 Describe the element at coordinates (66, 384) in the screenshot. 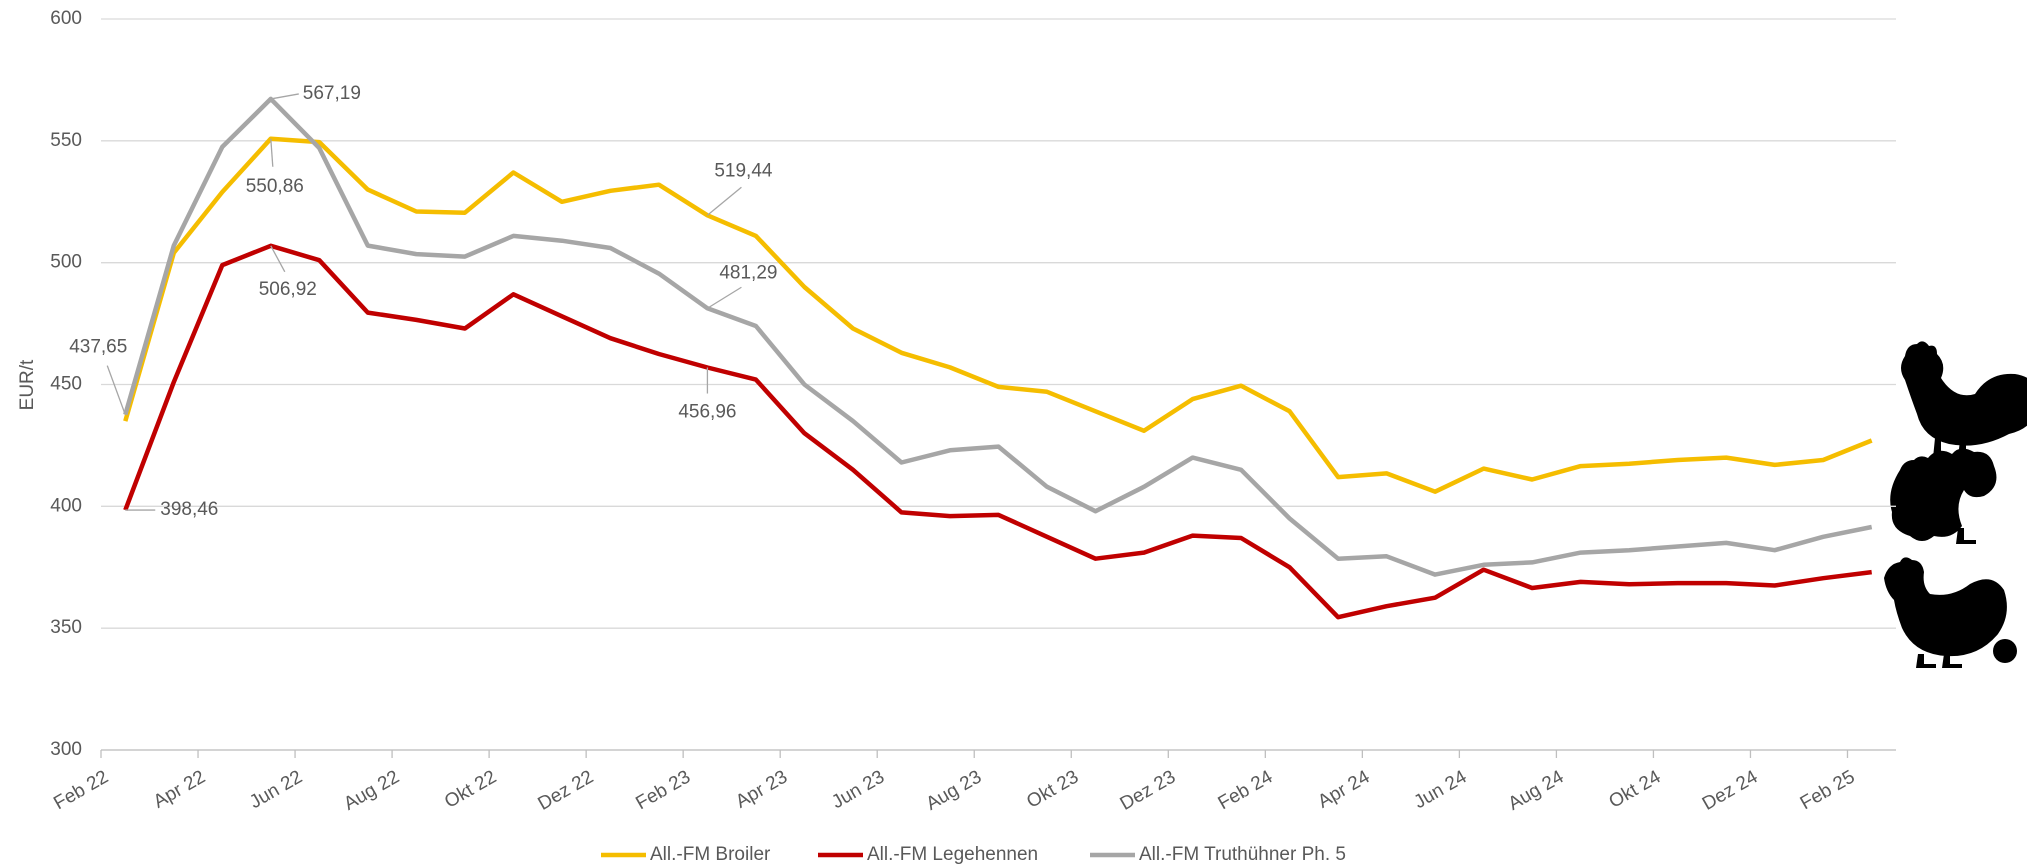

I see `y-tick-label: 450` at that location.